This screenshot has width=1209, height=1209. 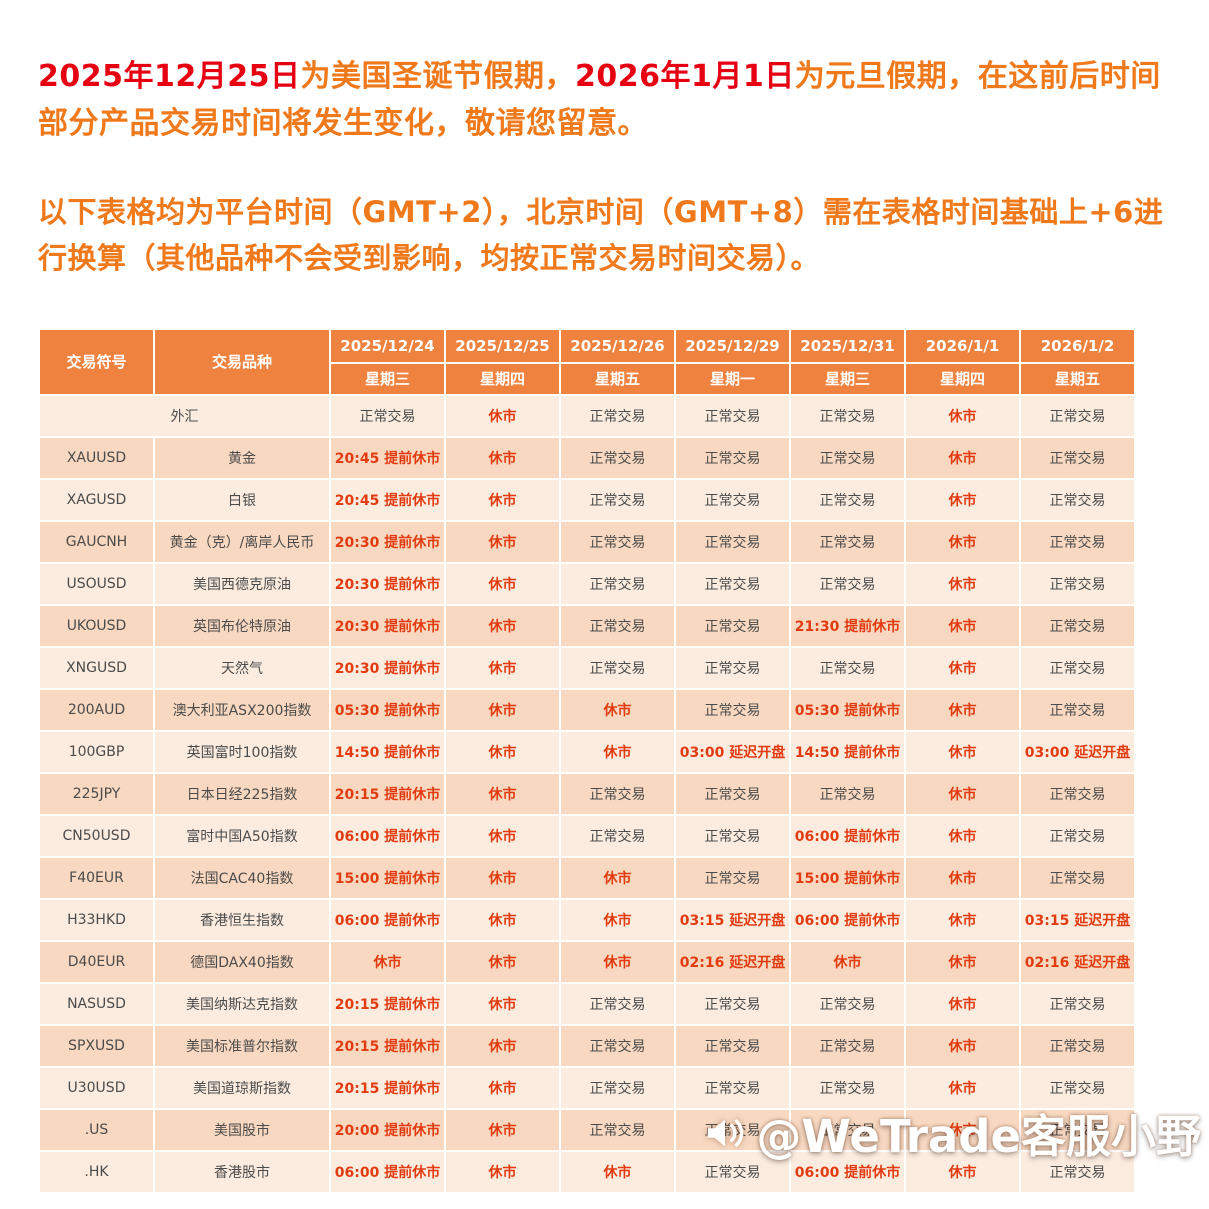 I want to click on symbol-cell: CN50USD, so click(x=96, y=835).